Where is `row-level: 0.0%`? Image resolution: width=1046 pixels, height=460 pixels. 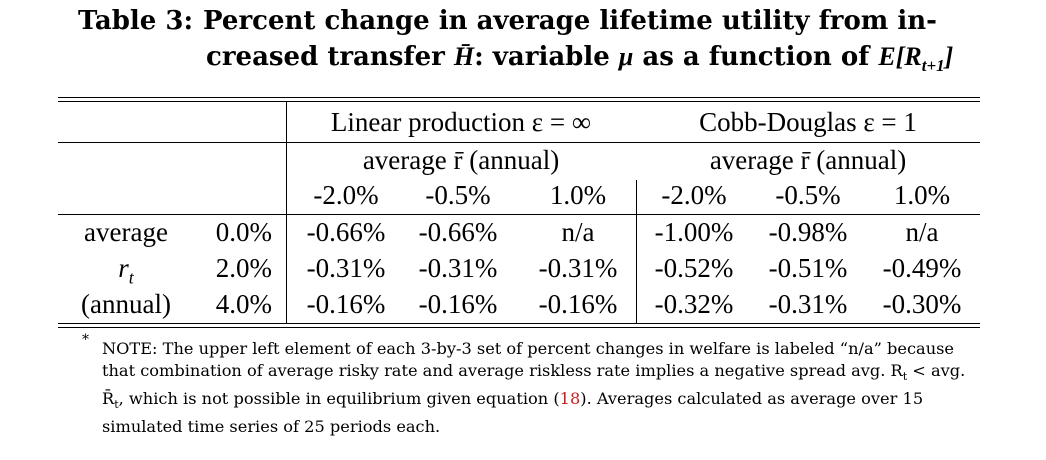
row-level: 0.0% is located at coordinates (243, 232).